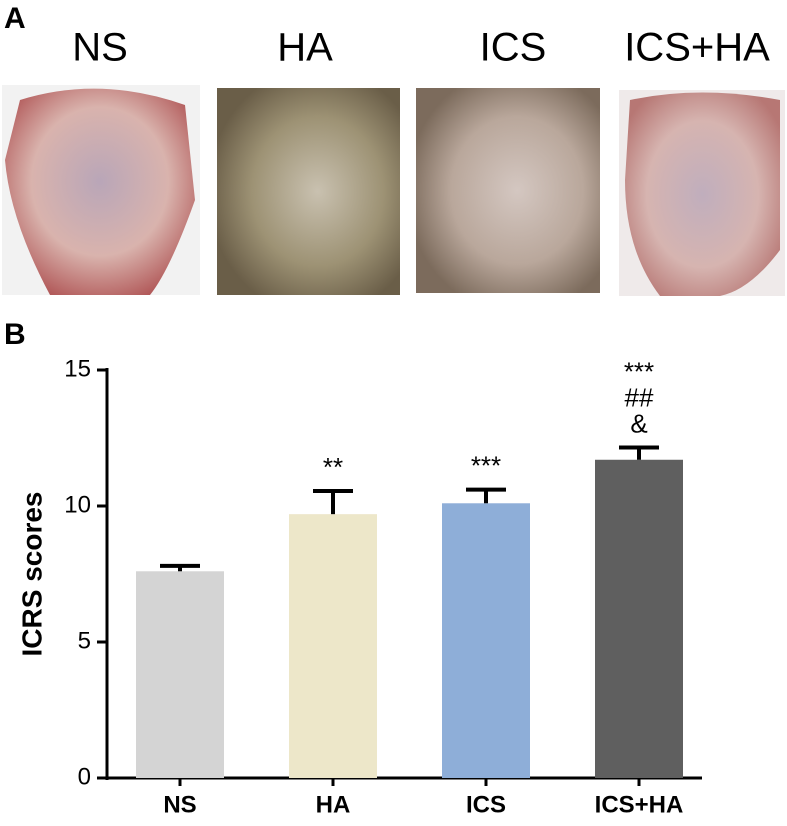 The image size is (787, 826). I want to click on x-tick-label: ICS, so click(486, 804).